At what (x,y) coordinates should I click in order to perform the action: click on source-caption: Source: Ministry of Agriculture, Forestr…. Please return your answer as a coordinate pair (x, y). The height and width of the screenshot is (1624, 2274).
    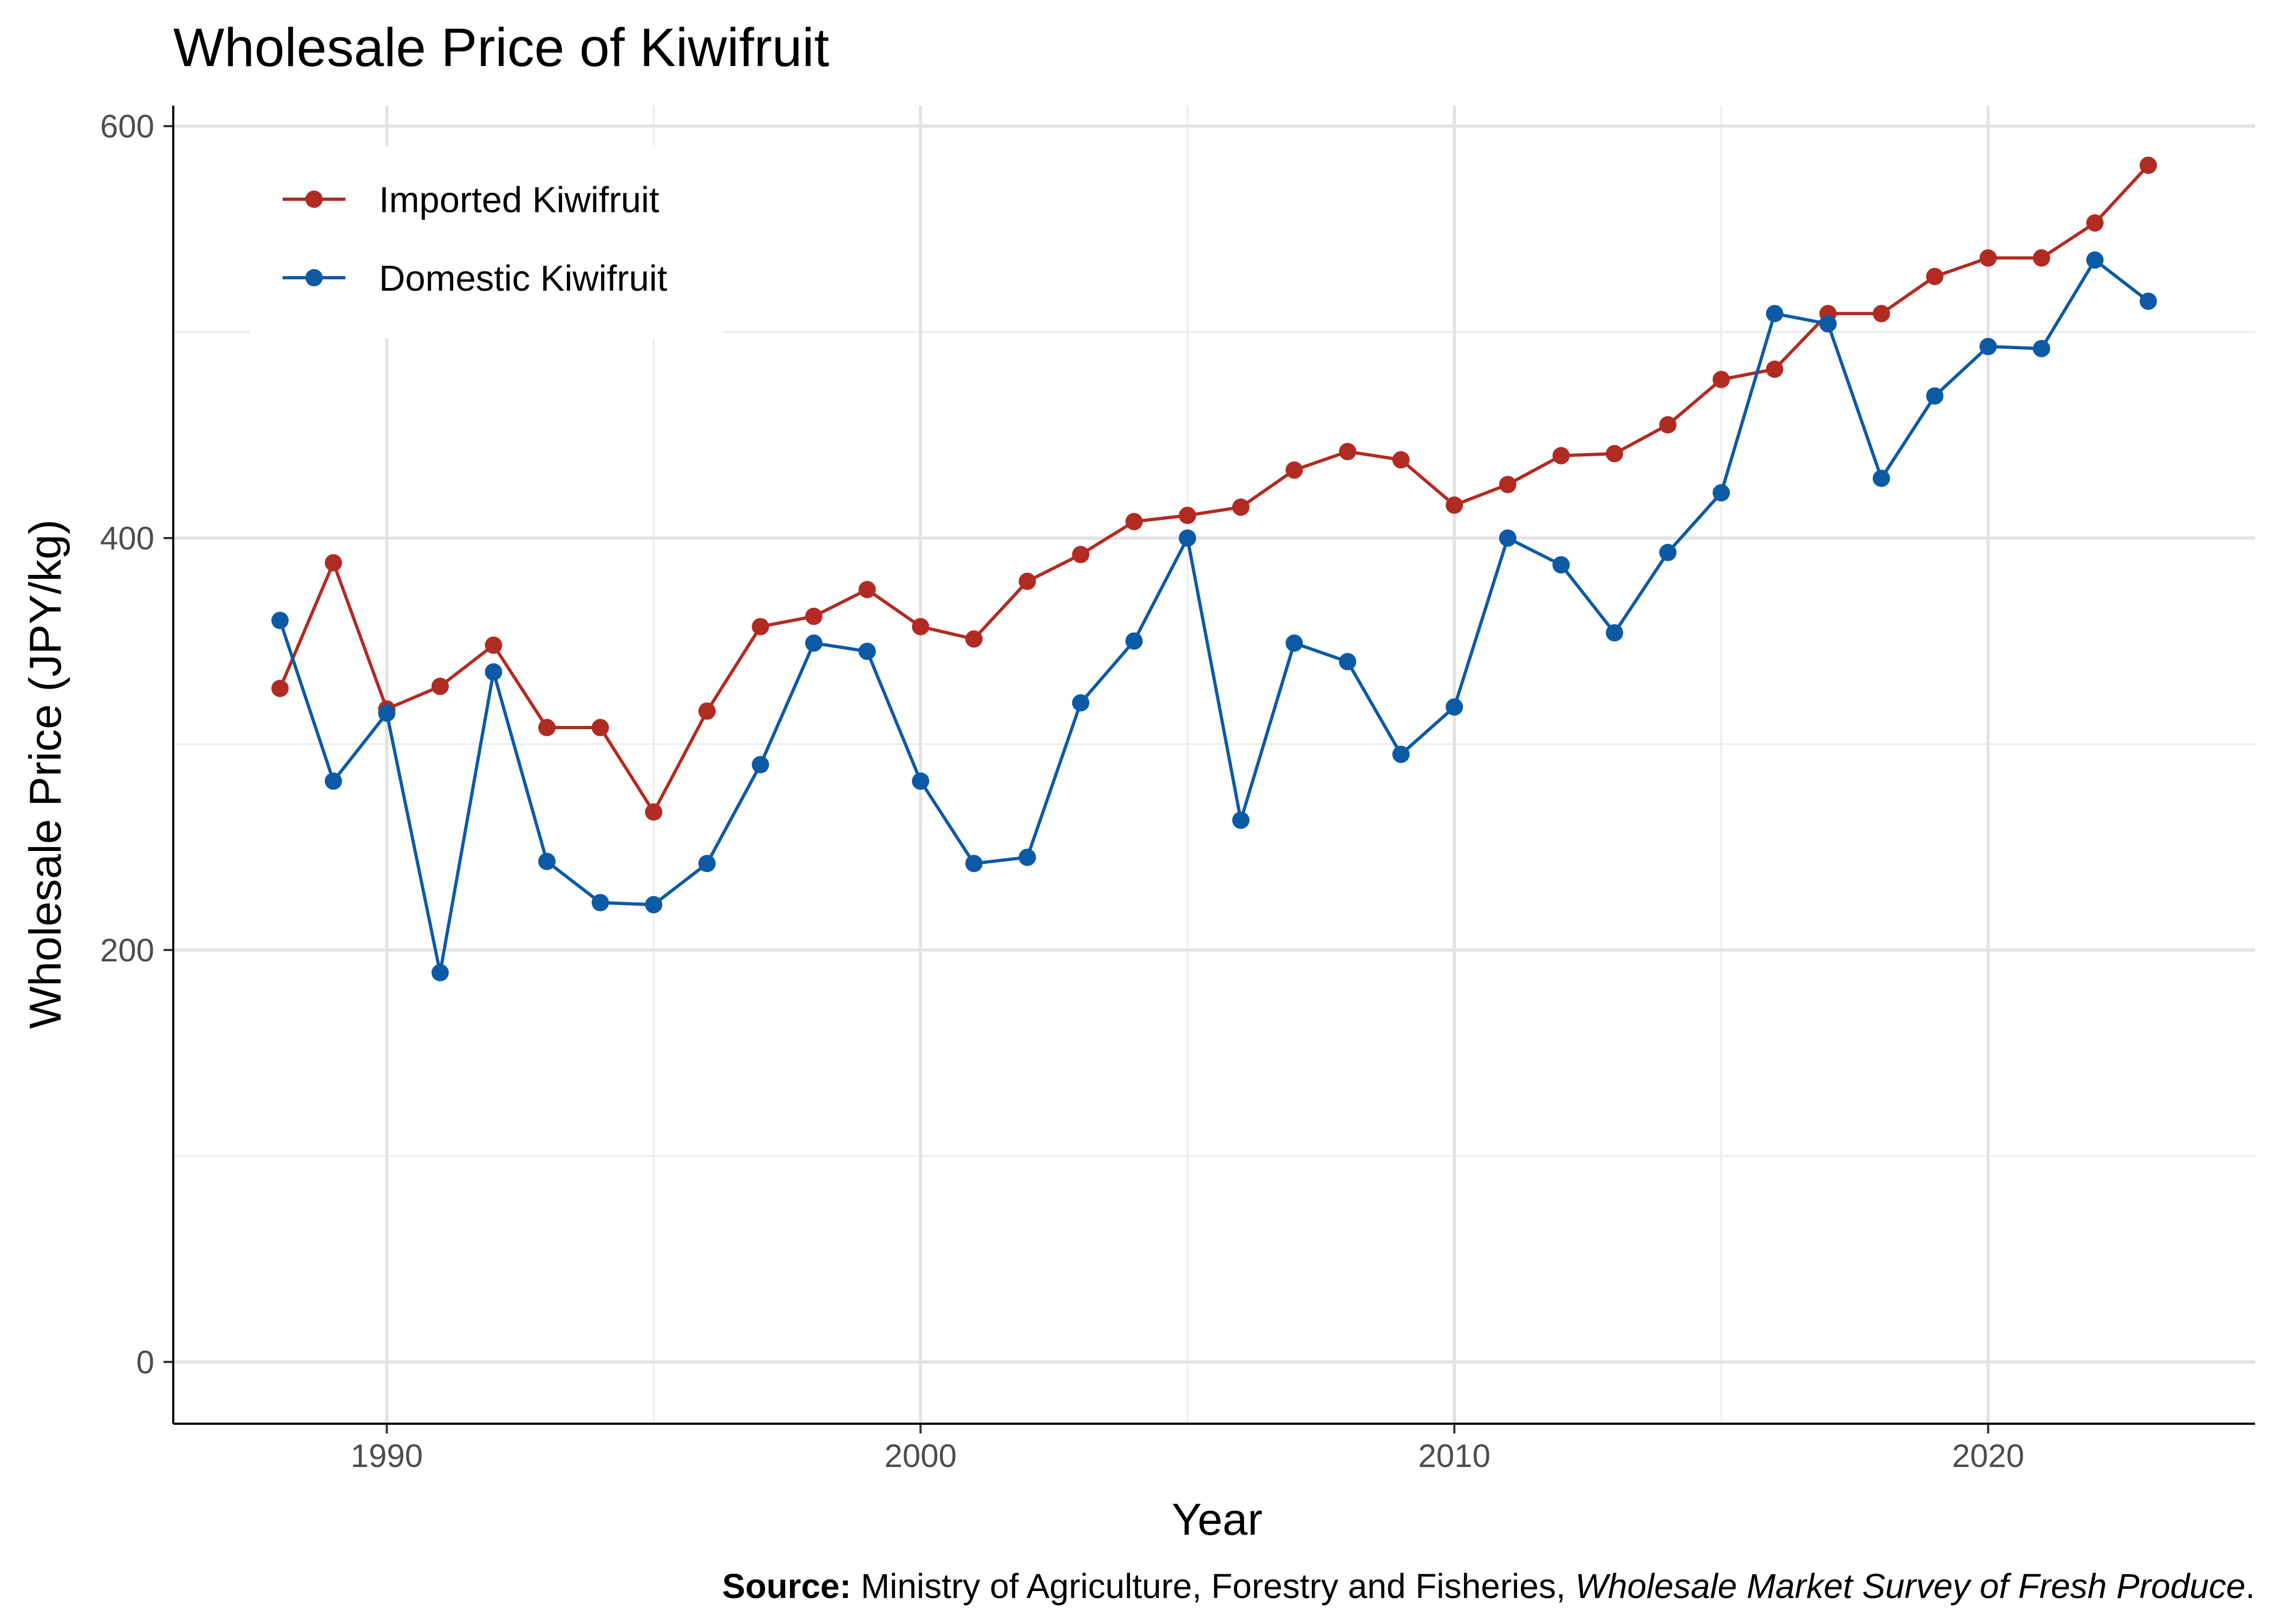
    Looking at the image, I should click on (1489, 1587).